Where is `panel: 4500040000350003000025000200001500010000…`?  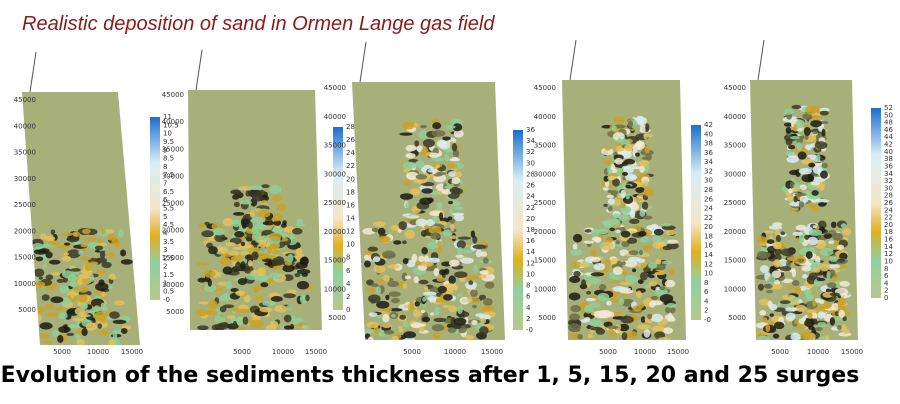
panel: 4500040000350003000025000200001500010000… is located at coordinates (96, 203).